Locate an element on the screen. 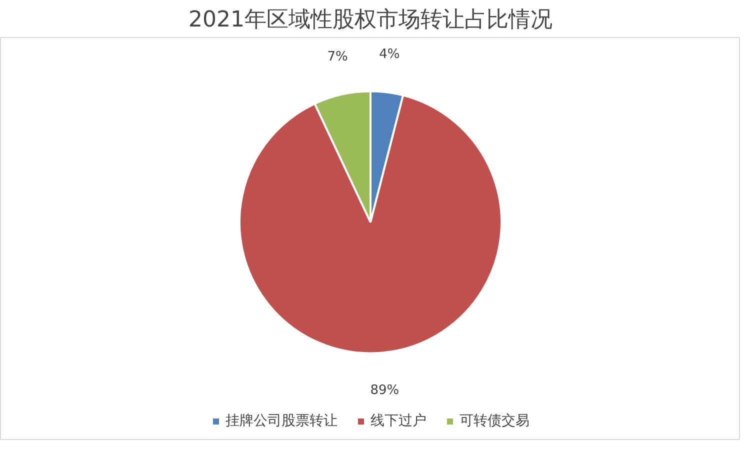  data-label: 7% is located at coordinates (337, 57).